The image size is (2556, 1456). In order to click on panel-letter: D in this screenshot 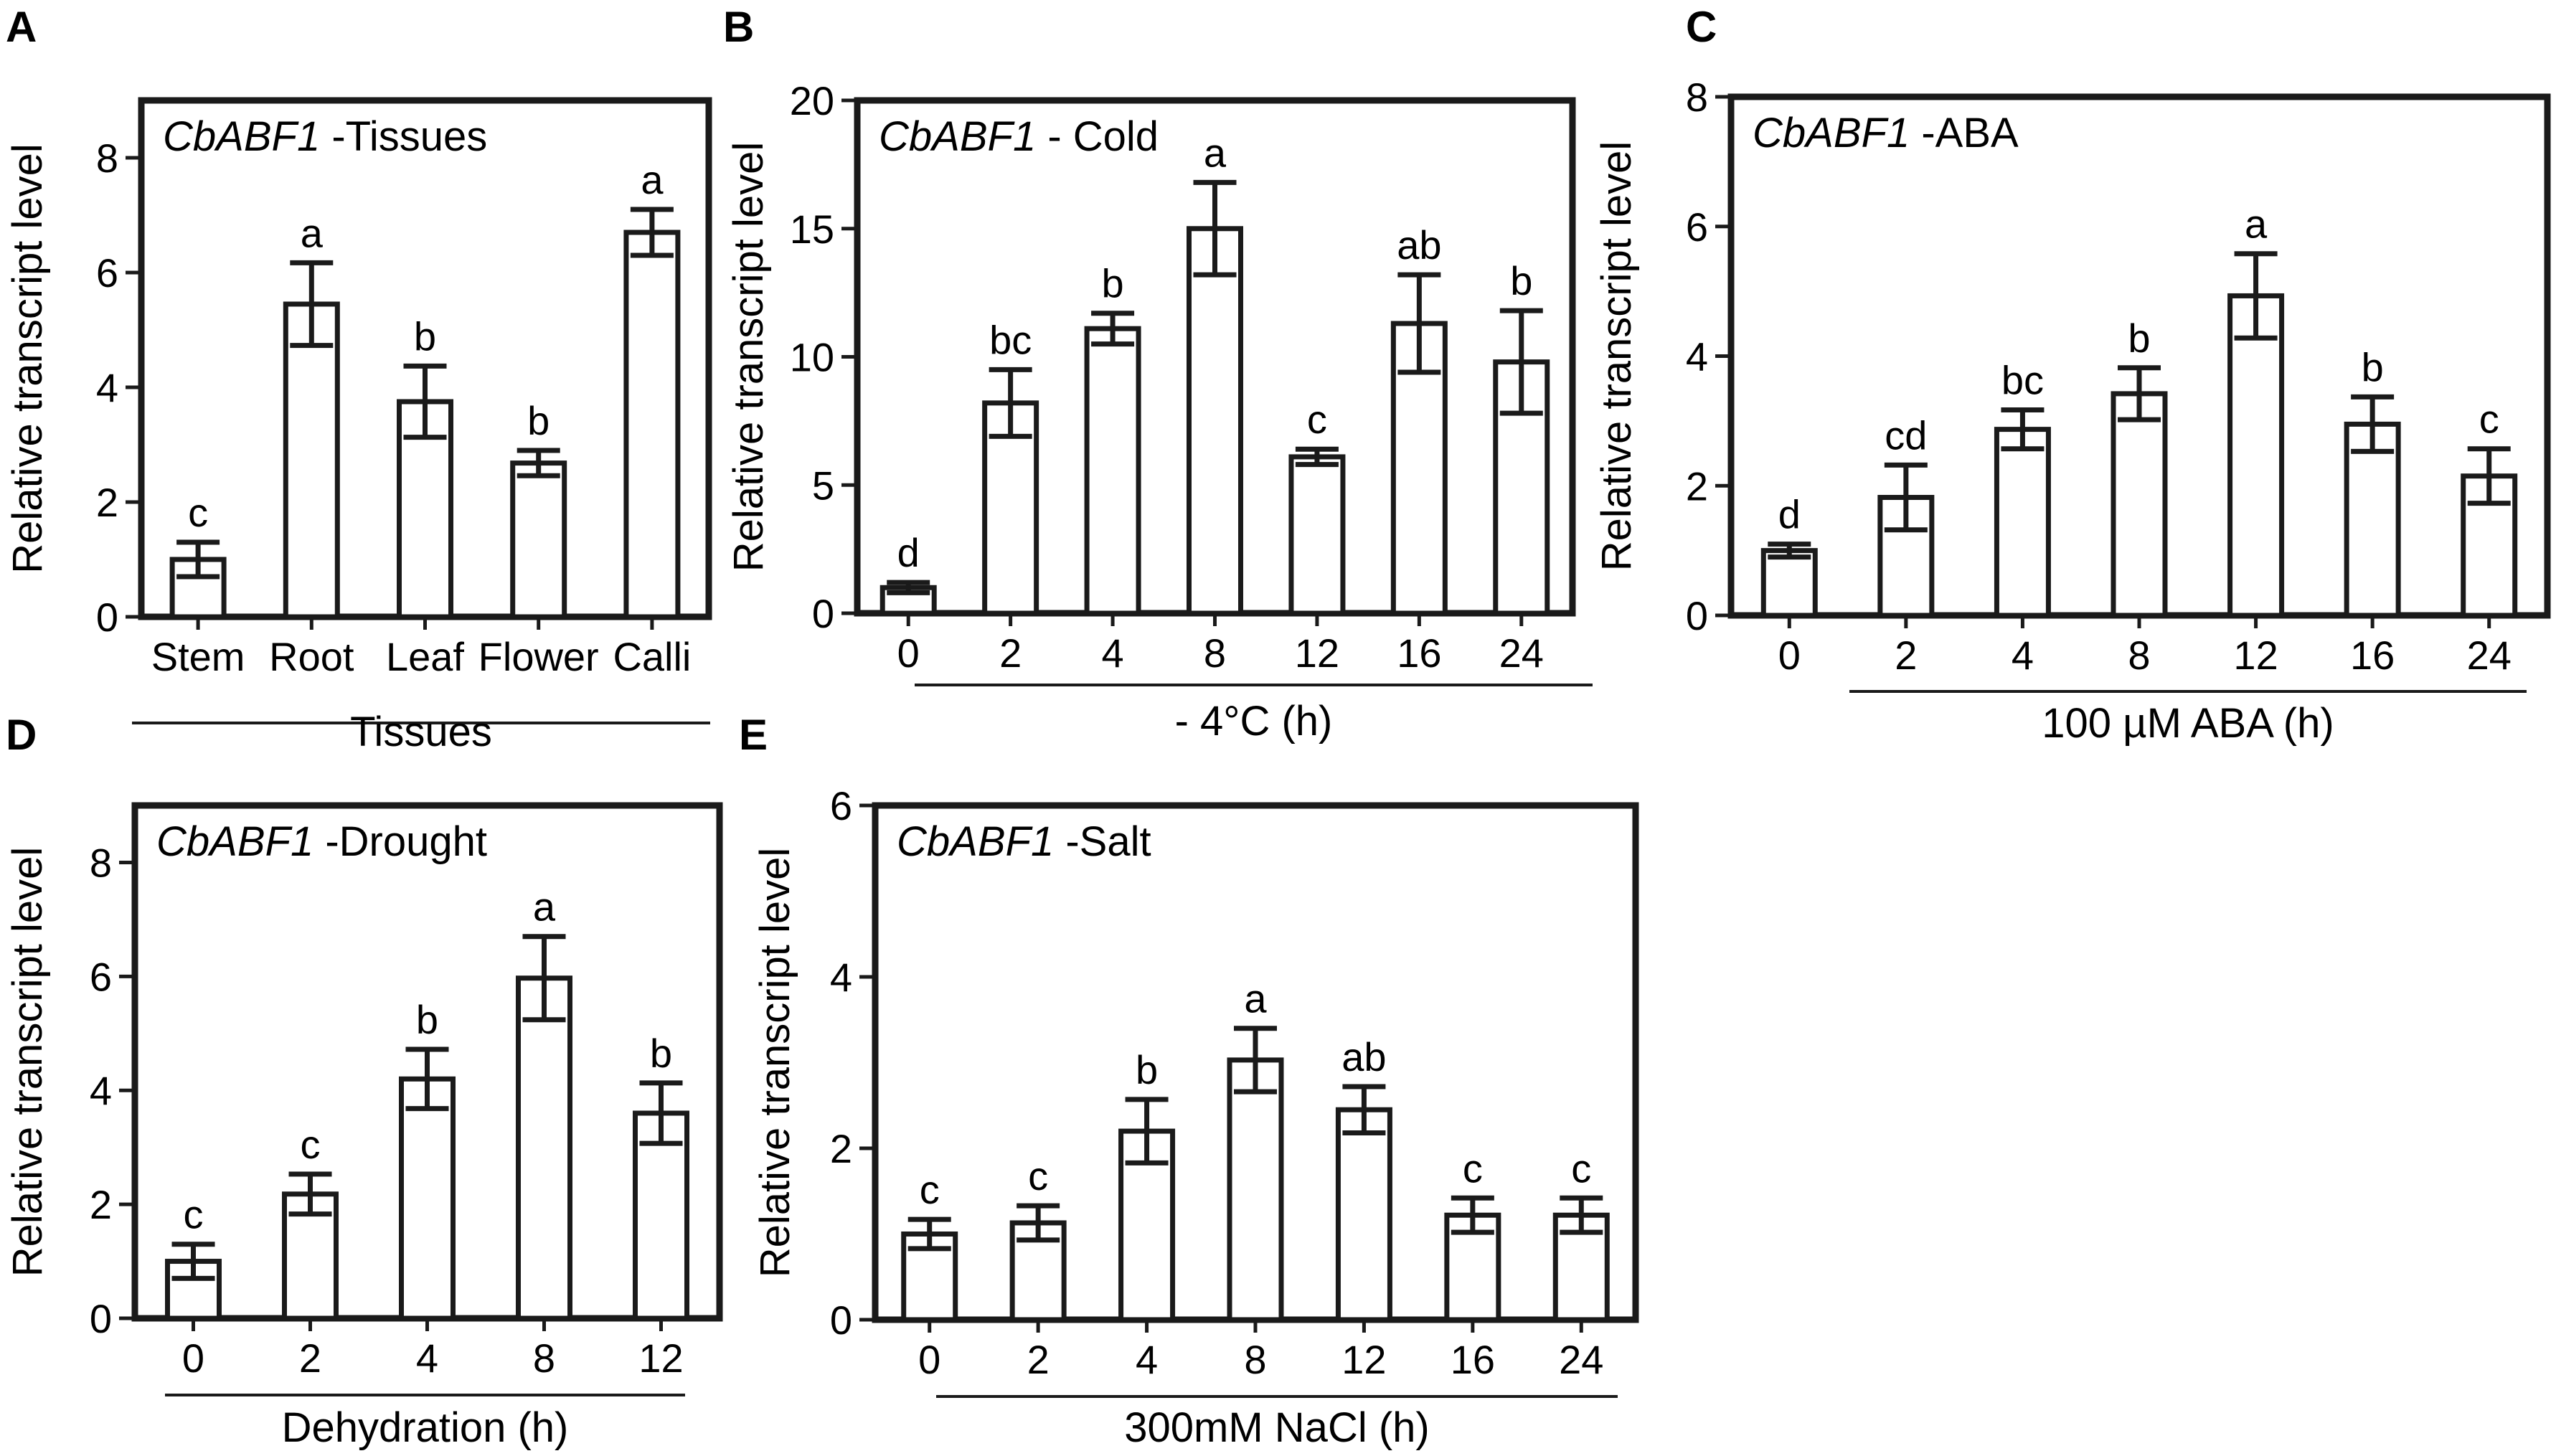, I will do `click(21, 735)`.